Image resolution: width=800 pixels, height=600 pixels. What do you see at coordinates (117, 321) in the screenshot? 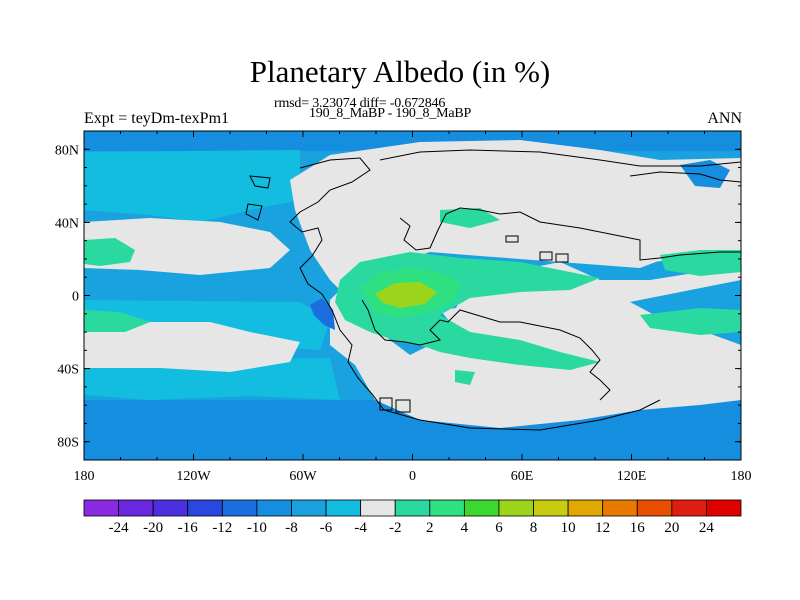
I see `west-pacific-green-south` at bounding box center [117, 321].